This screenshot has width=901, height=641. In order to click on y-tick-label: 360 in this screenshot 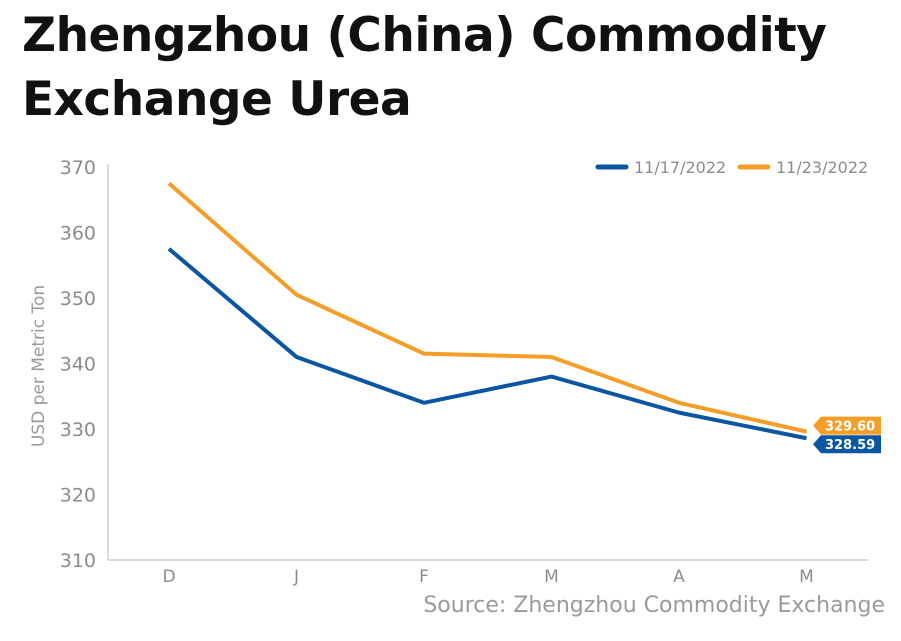, I will do `click(78, 234)`.